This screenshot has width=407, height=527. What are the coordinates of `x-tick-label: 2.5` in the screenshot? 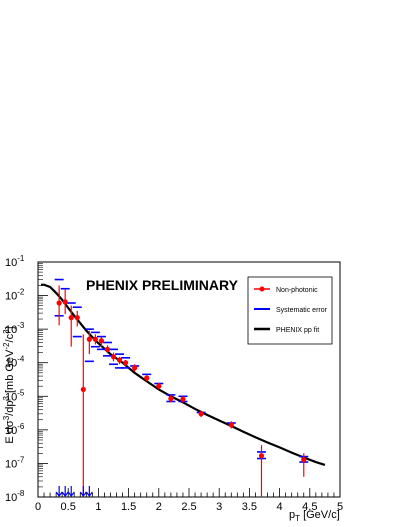 It's located at (188, 507).